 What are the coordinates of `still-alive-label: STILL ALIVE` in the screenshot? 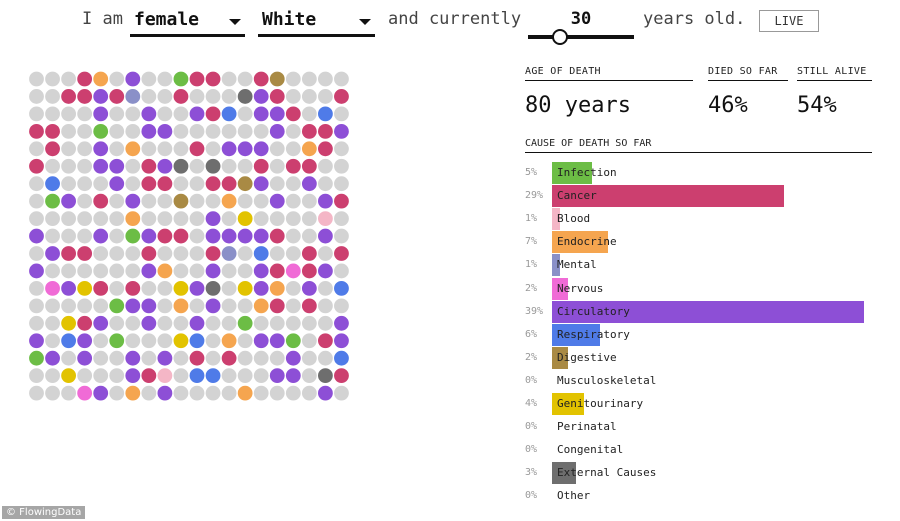 It's located at (834, 73).